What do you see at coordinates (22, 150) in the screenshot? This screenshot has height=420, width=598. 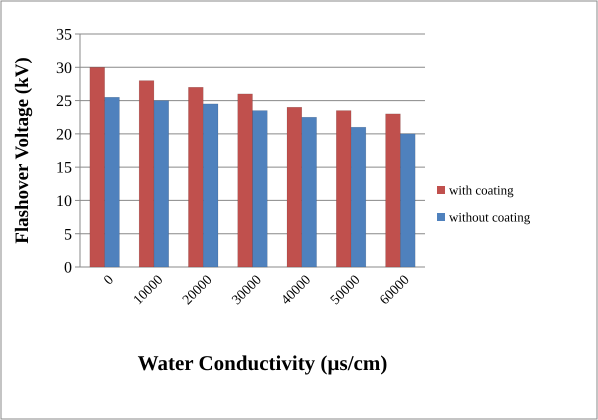 I see `y-axis-title: Flashover Voltage (kV)` at bounding box center [22, 150].